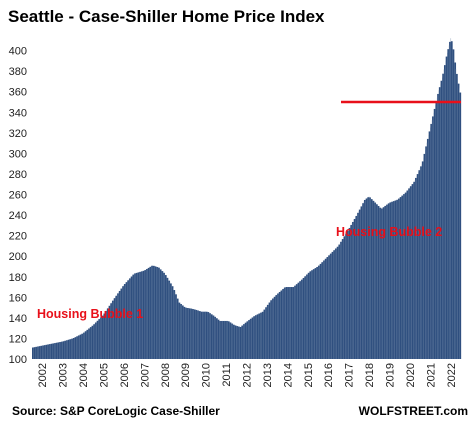 This screenshot has width=474, height=423. Describe the element at coordinates (452, 375) in the screenshot. I see `x-tick-label: 2022` at that location.